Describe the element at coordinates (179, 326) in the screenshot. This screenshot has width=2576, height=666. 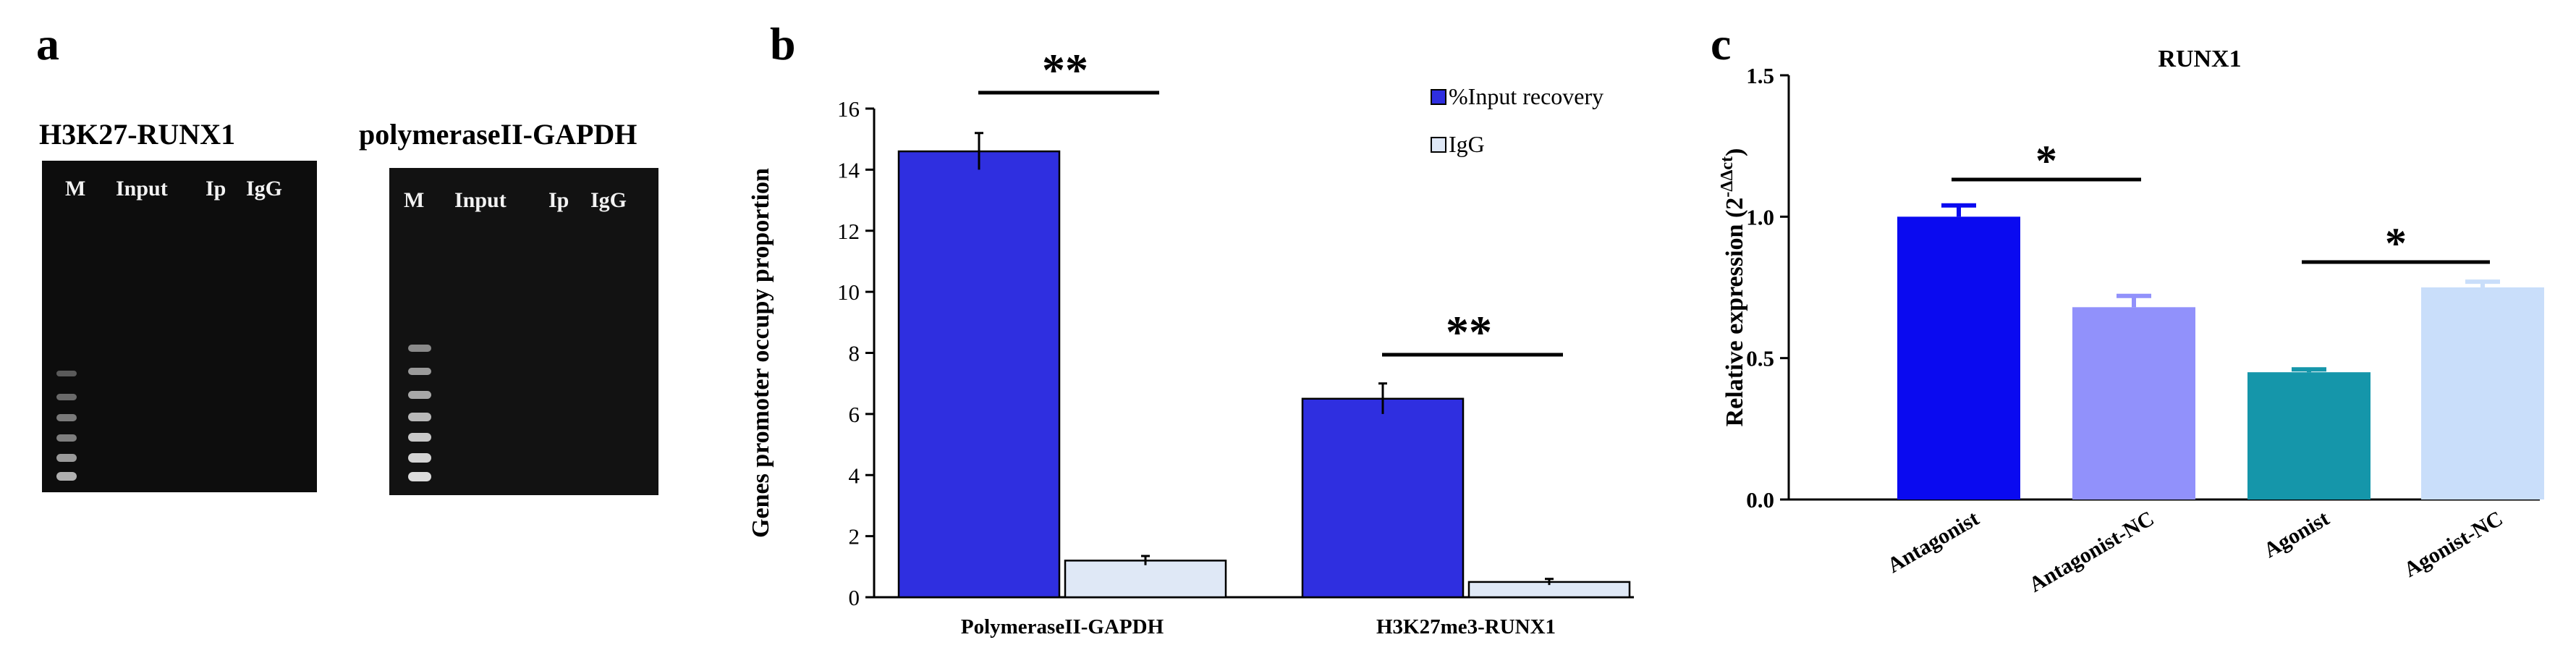
I see `gel-1-image: M Input Ip IgG` at that location.